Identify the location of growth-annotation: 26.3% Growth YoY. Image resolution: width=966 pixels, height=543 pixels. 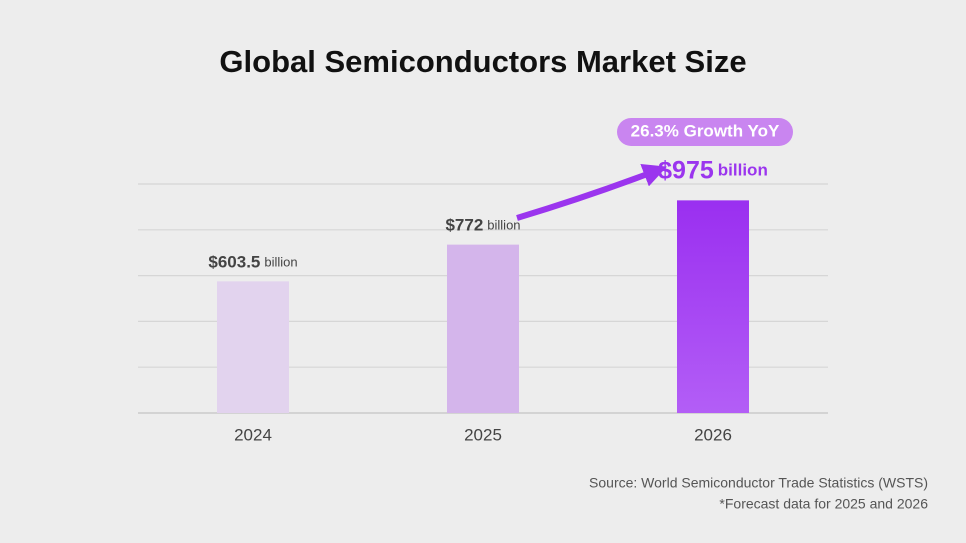
(705, 130).